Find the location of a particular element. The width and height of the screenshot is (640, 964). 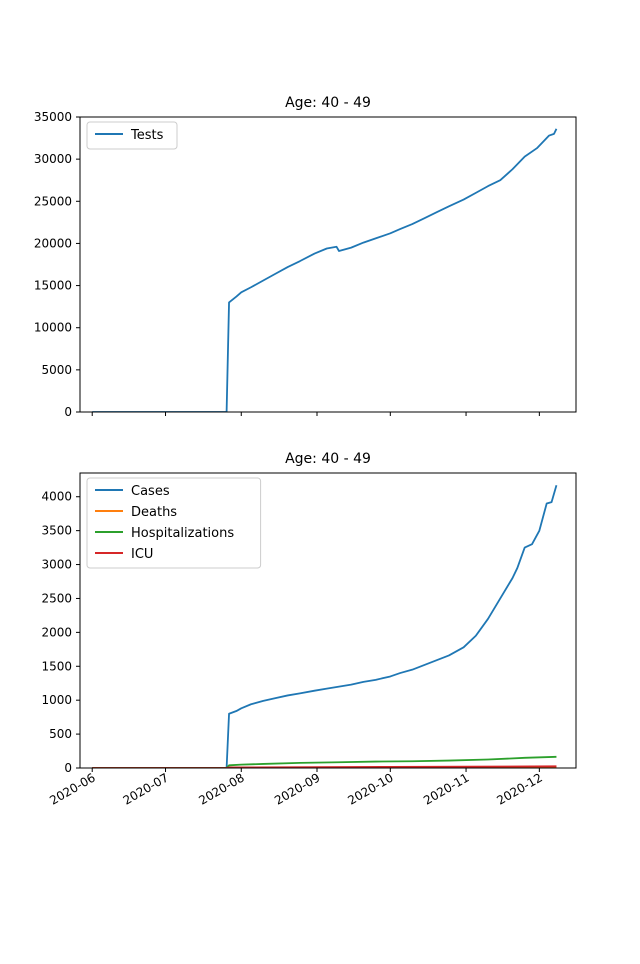

y-tick-label: 10000 is located at coordinates (53, 328).